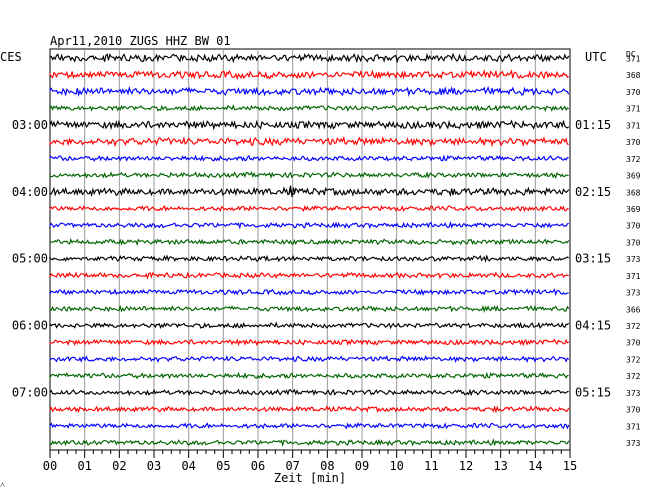 This screenshot has width=650, height=494. Describe the element at coordinates (593, 326) in the screenshot. I see `right-hour-label: 04:15` at that location.